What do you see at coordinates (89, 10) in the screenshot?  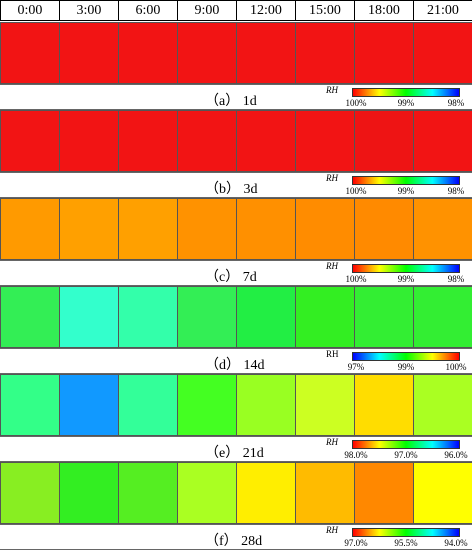 I see `column-header: 3:00` at bounding box center [89, 10].